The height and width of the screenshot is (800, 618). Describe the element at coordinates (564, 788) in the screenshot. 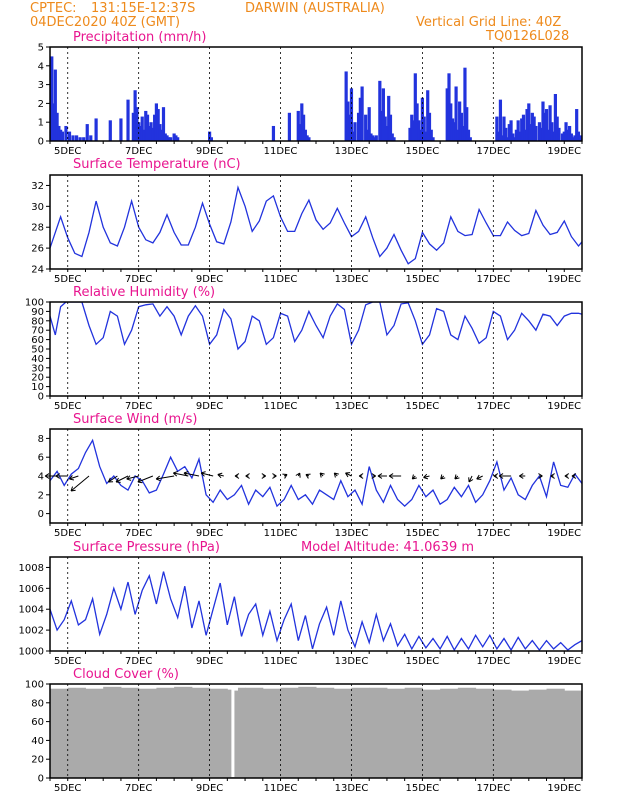

I see `cloud-xtick-label: 19DEC` at that location.